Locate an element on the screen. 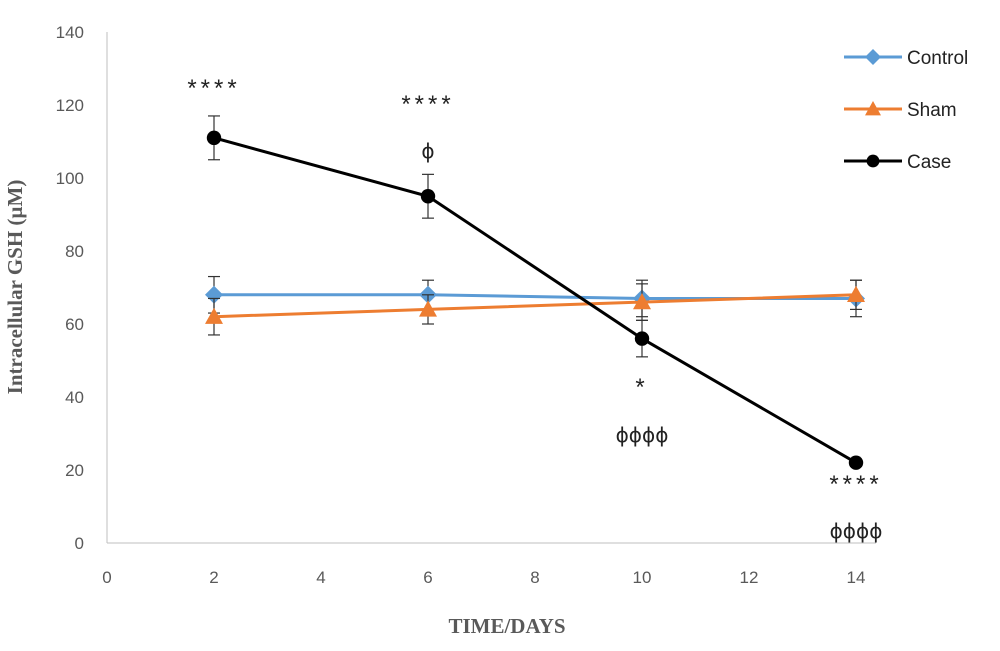  y-tick-label: 140 is located at coordinates (70, 32).